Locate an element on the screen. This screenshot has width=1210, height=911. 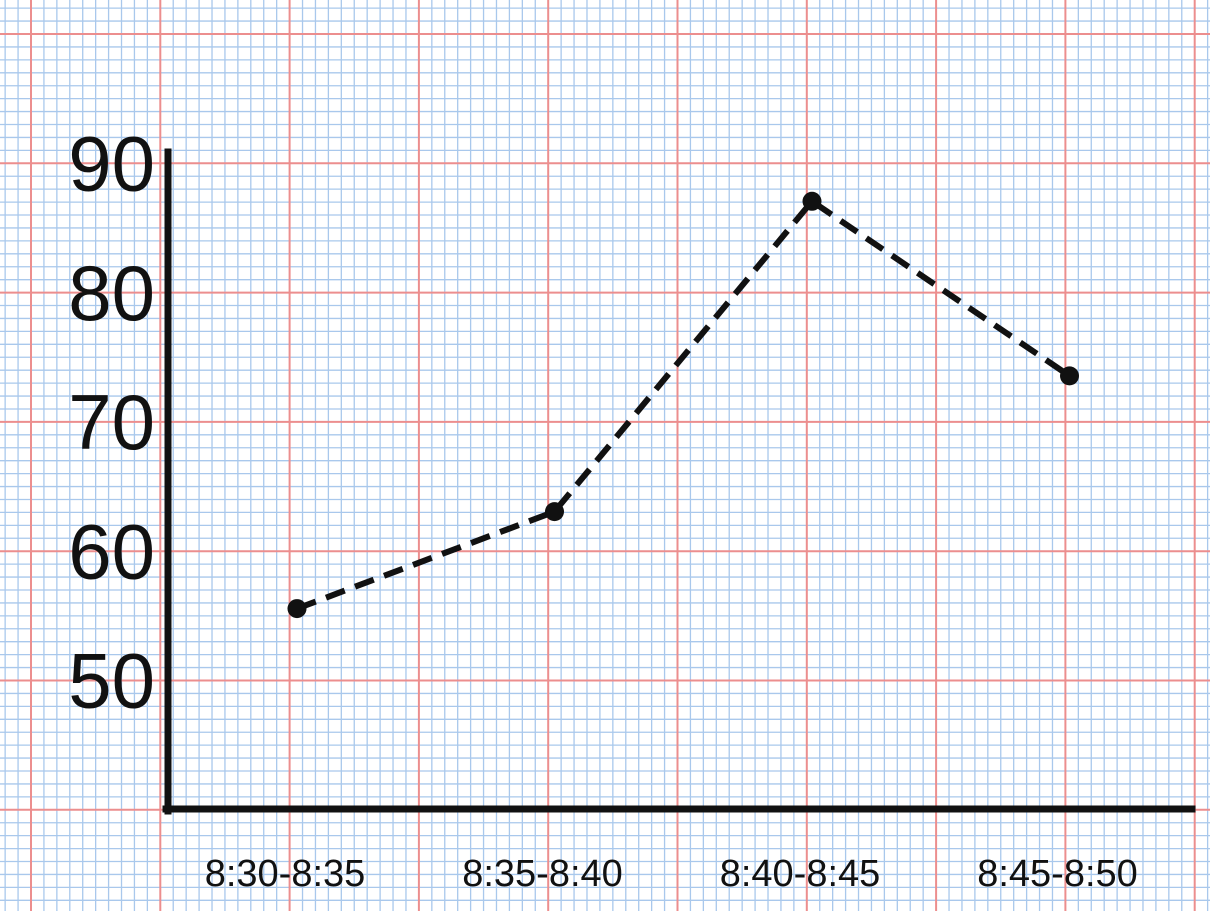
y-tick-label: 50 is located at coordinates (111, 681).